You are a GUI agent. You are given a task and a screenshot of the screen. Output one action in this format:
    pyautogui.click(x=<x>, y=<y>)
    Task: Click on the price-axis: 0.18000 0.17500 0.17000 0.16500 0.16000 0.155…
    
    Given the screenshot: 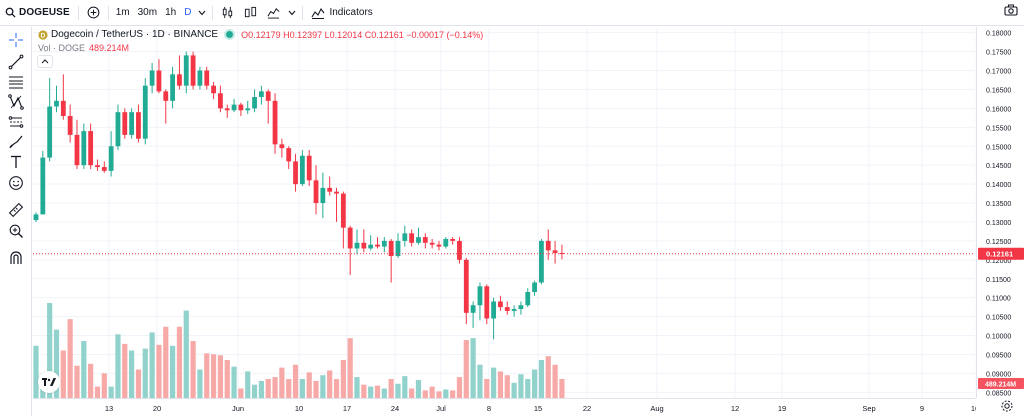 What is the action you would take?
    pyautogui.click(x=1000, y=212)
    